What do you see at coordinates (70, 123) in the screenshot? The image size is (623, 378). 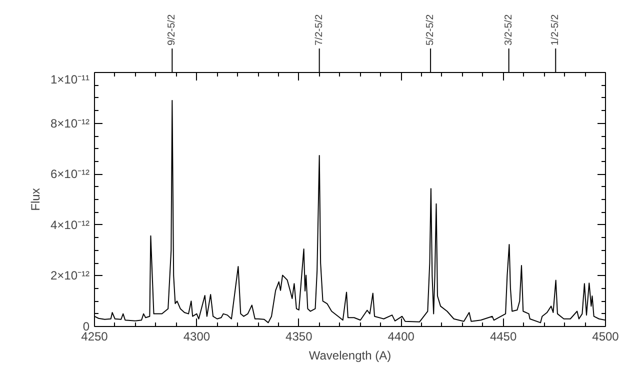 I see `y-tick-label: 8×10⁻¹²` at bounding box center [70, 123].